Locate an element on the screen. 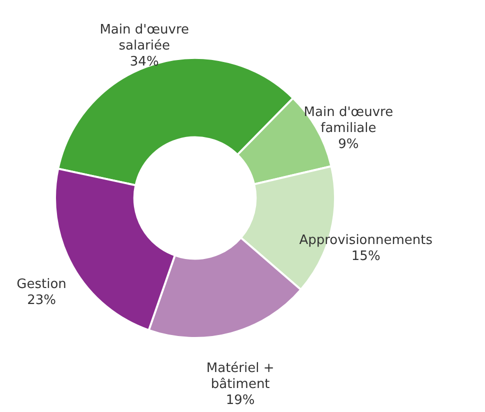 This screenshot has width=485, height=412. data-label: 9% is located at coordinates (348, 144).